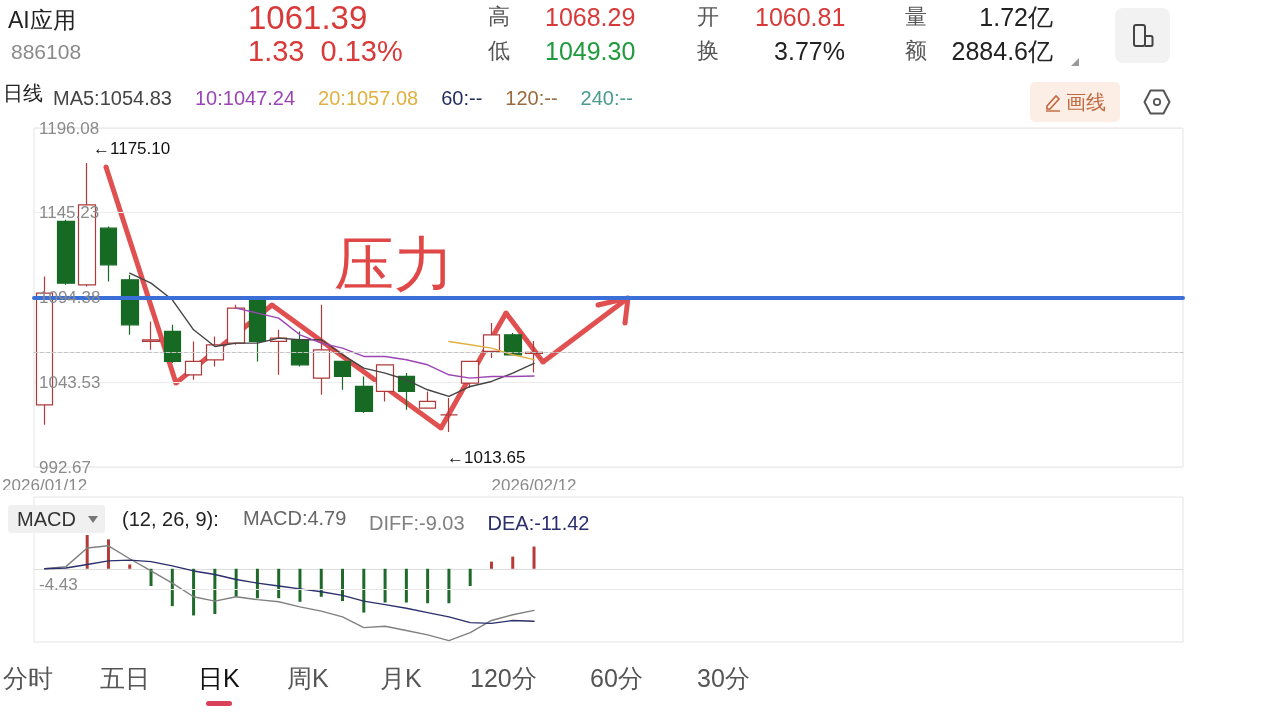  What do you see at coordinates (708, 17) in the screenshot?
I see `text: 开` at bounding box center [708, 17].